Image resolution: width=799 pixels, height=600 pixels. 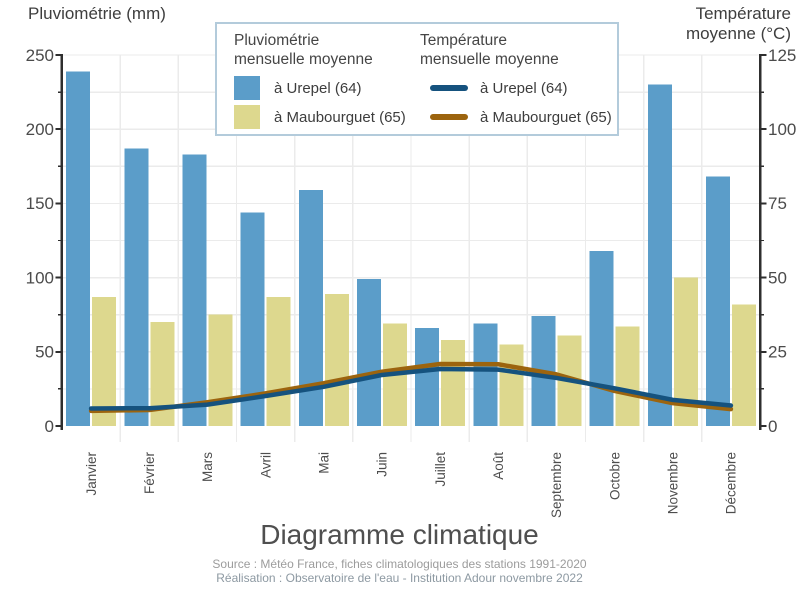 I want to click on y-right-tick-label: 0, so click(x=772, y=426).